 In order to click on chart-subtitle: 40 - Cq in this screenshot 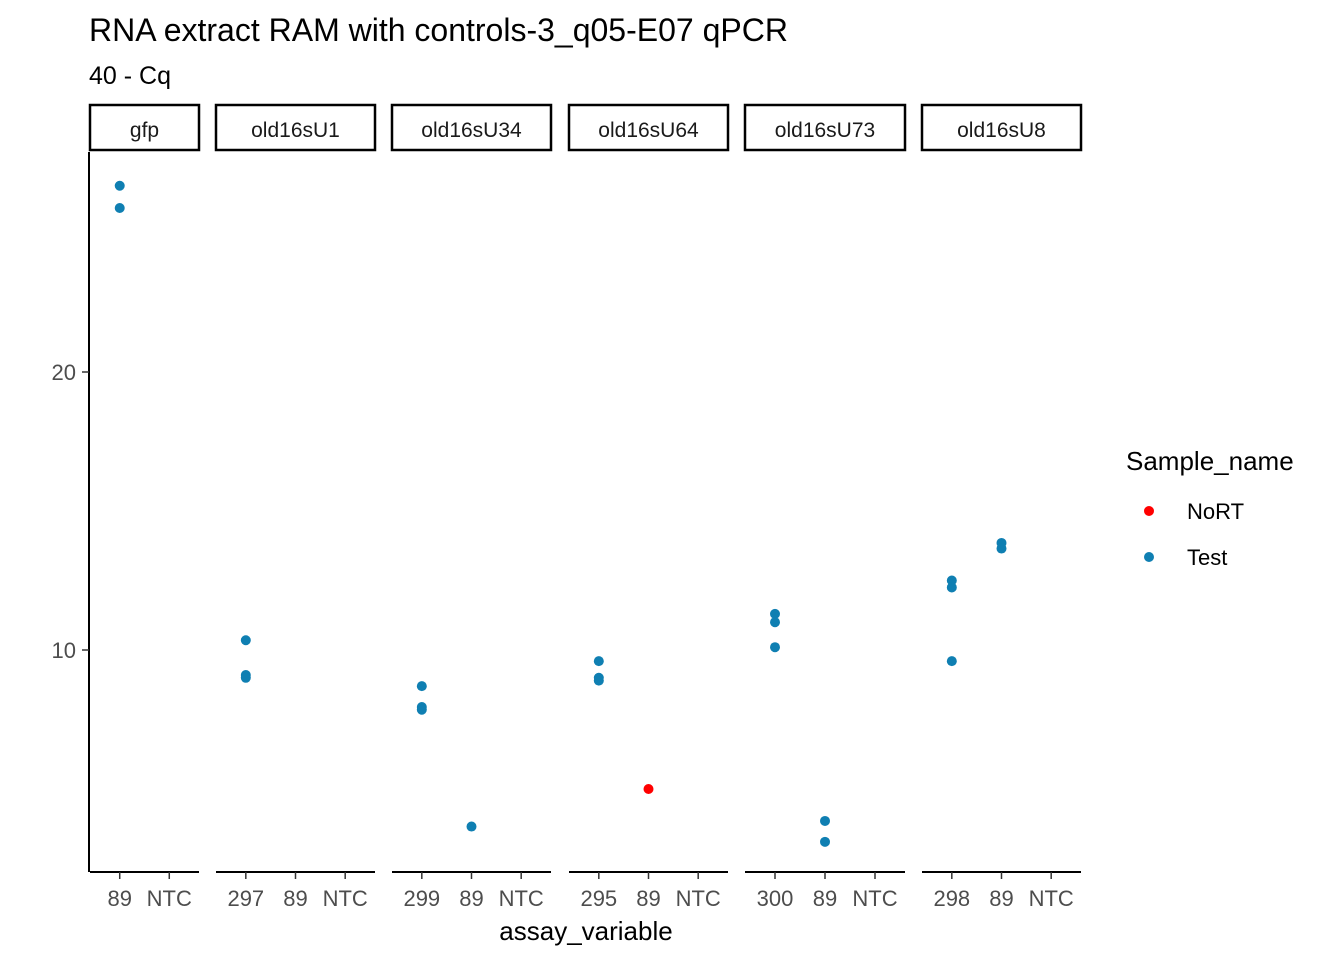, I will do `click(130, 76)`.